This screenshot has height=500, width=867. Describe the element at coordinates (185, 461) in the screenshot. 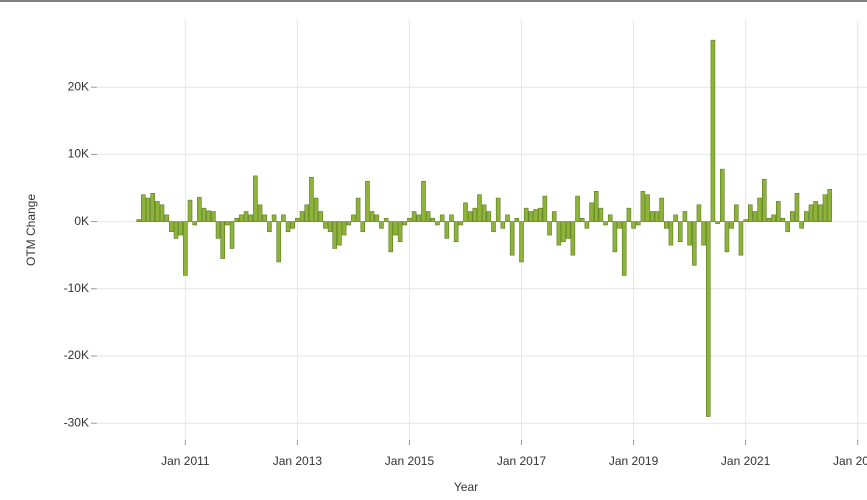

I see `x-tick-label: Jan 2011` at that location.